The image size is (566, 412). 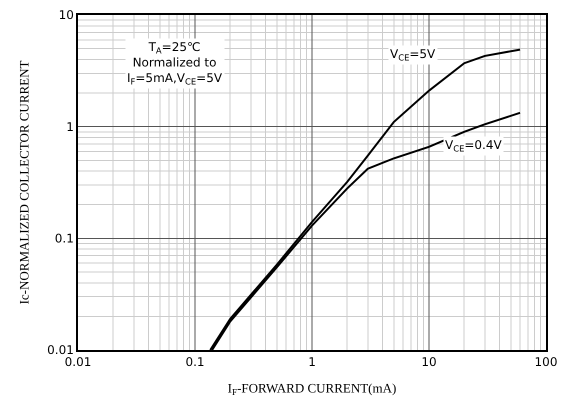 What do you see at coordinates (64, 239) in the screenshot?
I see `y-tick-label: 0.1` at bounding box center [64, 239].